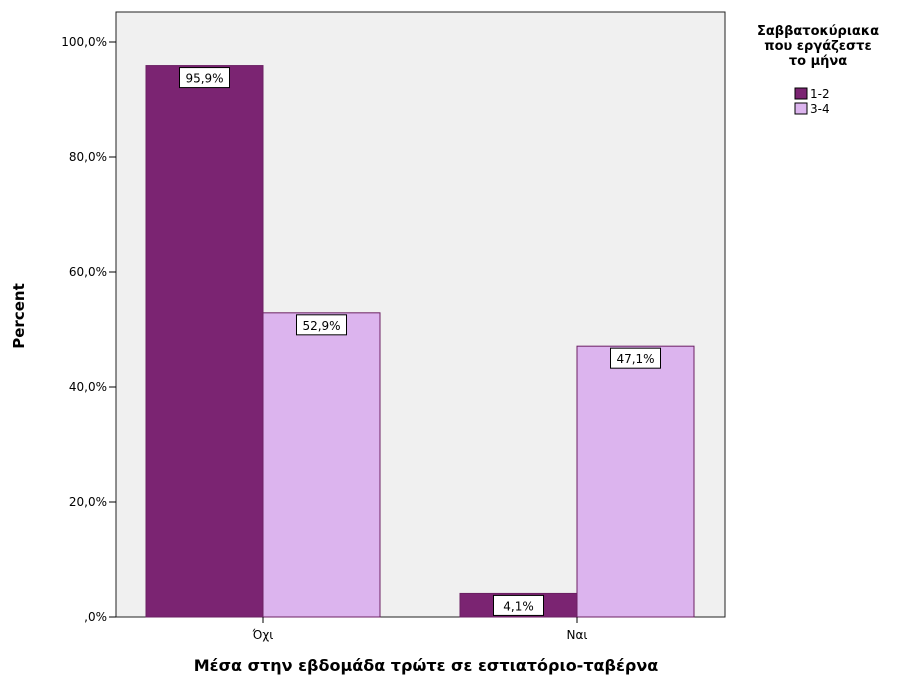  I want to click on x-tick-label: Όχι, so click(263, 635).